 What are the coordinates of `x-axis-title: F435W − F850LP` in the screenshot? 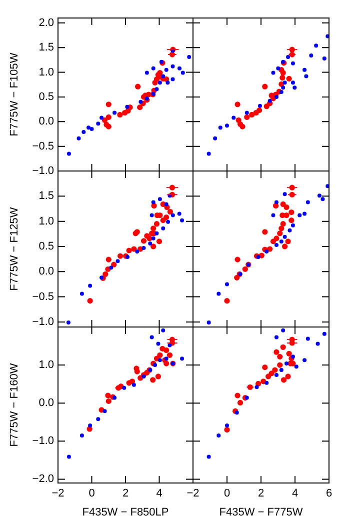 It's located at (125, 512).